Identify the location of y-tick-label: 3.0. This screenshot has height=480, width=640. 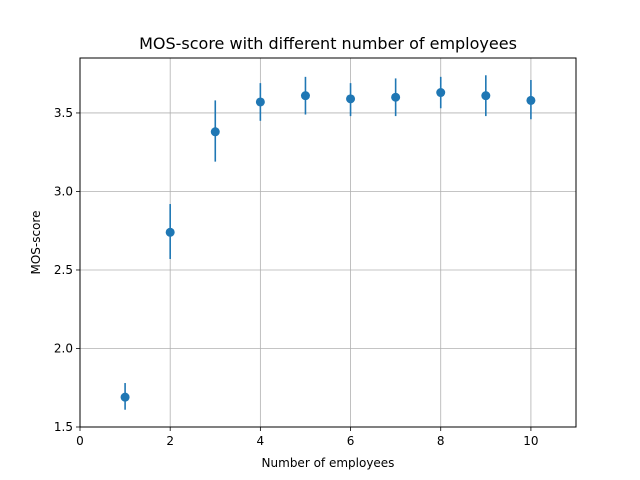
(63, 191).